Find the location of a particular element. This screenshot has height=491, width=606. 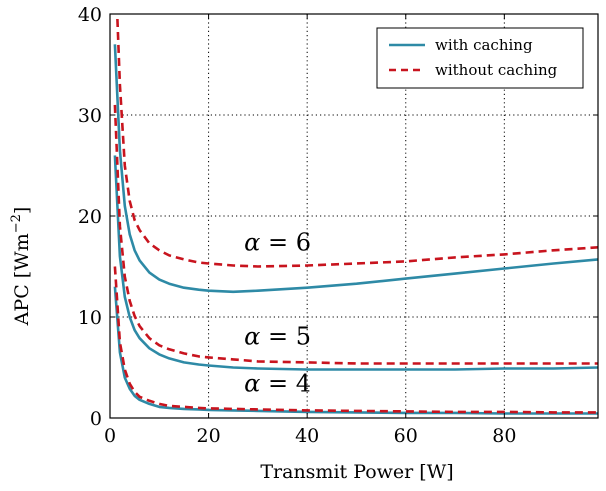

y-axis-label-sup: −2 is located at coordinates (16, 223).